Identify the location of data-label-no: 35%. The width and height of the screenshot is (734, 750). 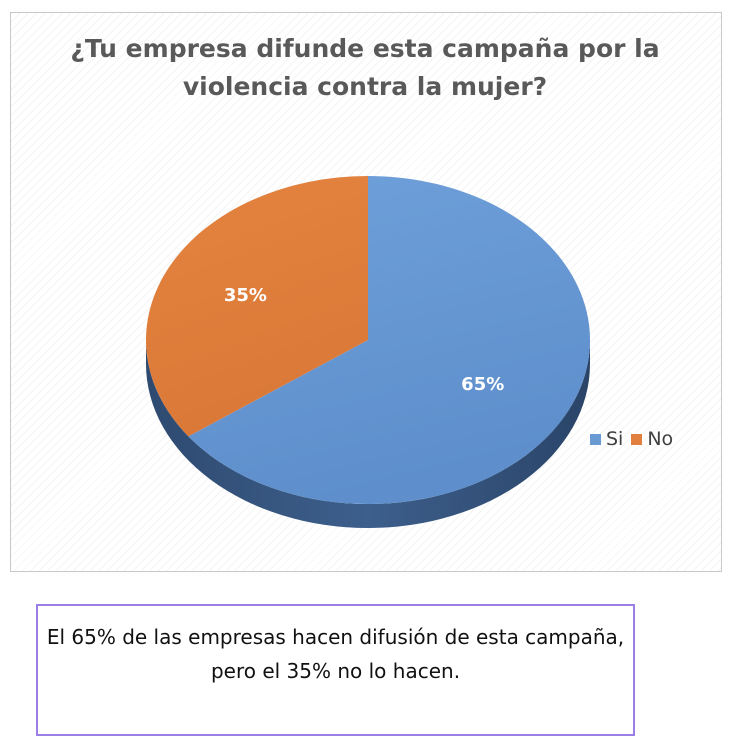
(245, 295).